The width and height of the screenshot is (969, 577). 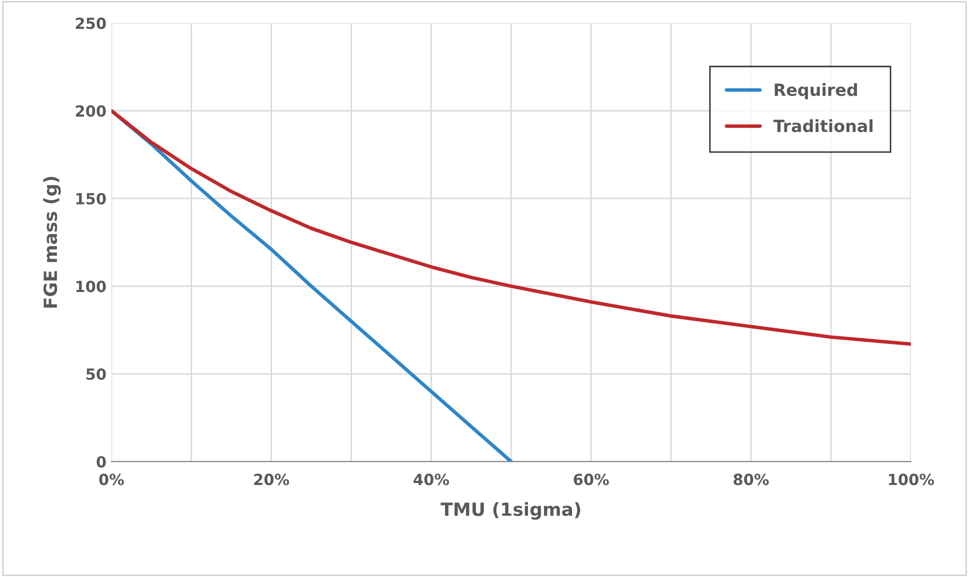 I want to click on y-tick-label: 0, so click(x=101, y=462).